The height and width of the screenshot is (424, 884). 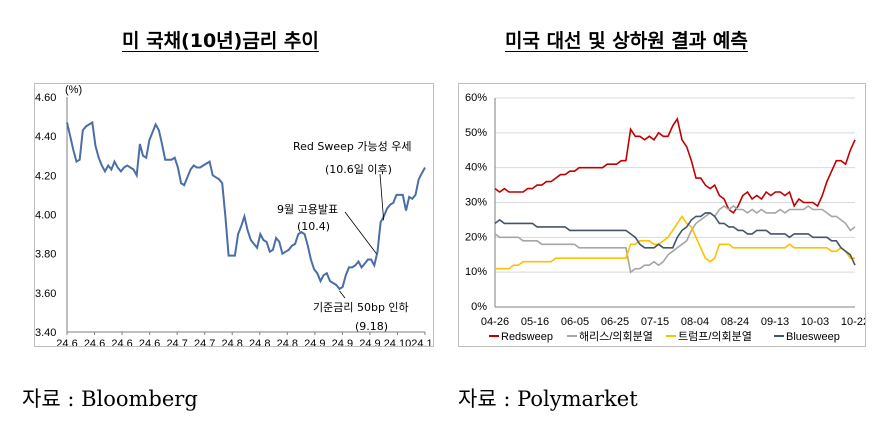 What do you see at coordinates (45, 333) in the screenshot?
I see `y-tick-label: 3.40` at bounding box center [45, 333].